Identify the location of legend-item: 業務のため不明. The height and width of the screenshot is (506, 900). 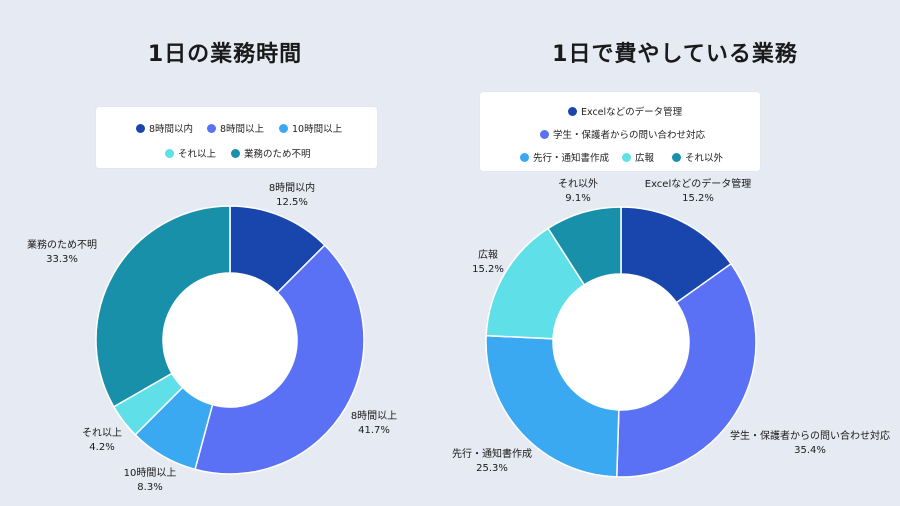
(271, 153).